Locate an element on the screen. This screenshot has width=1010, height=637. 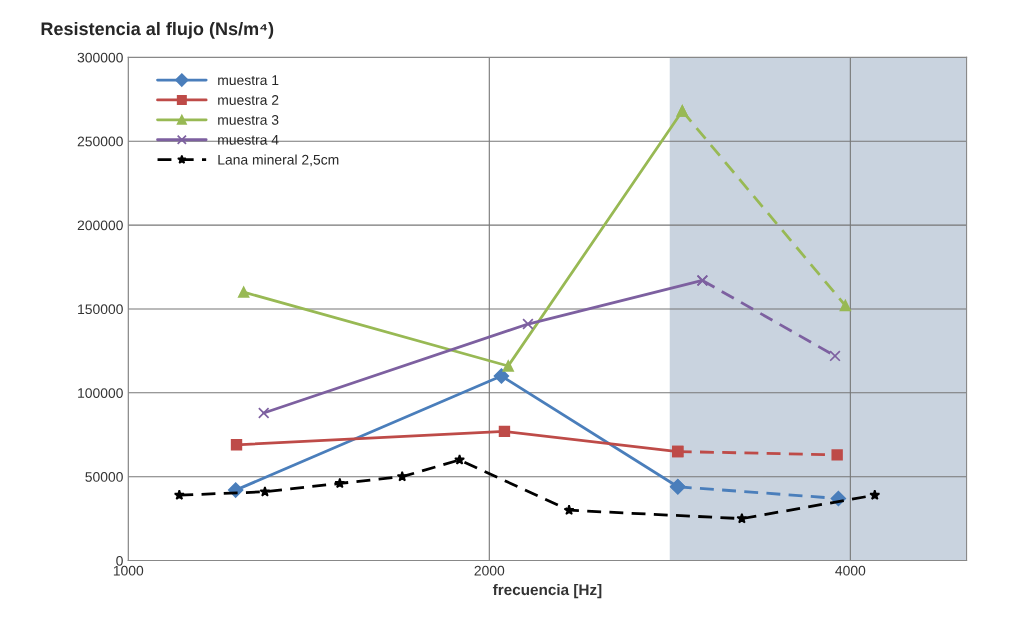
y-tick-label: 200000 is located at coordinates (100, 225).